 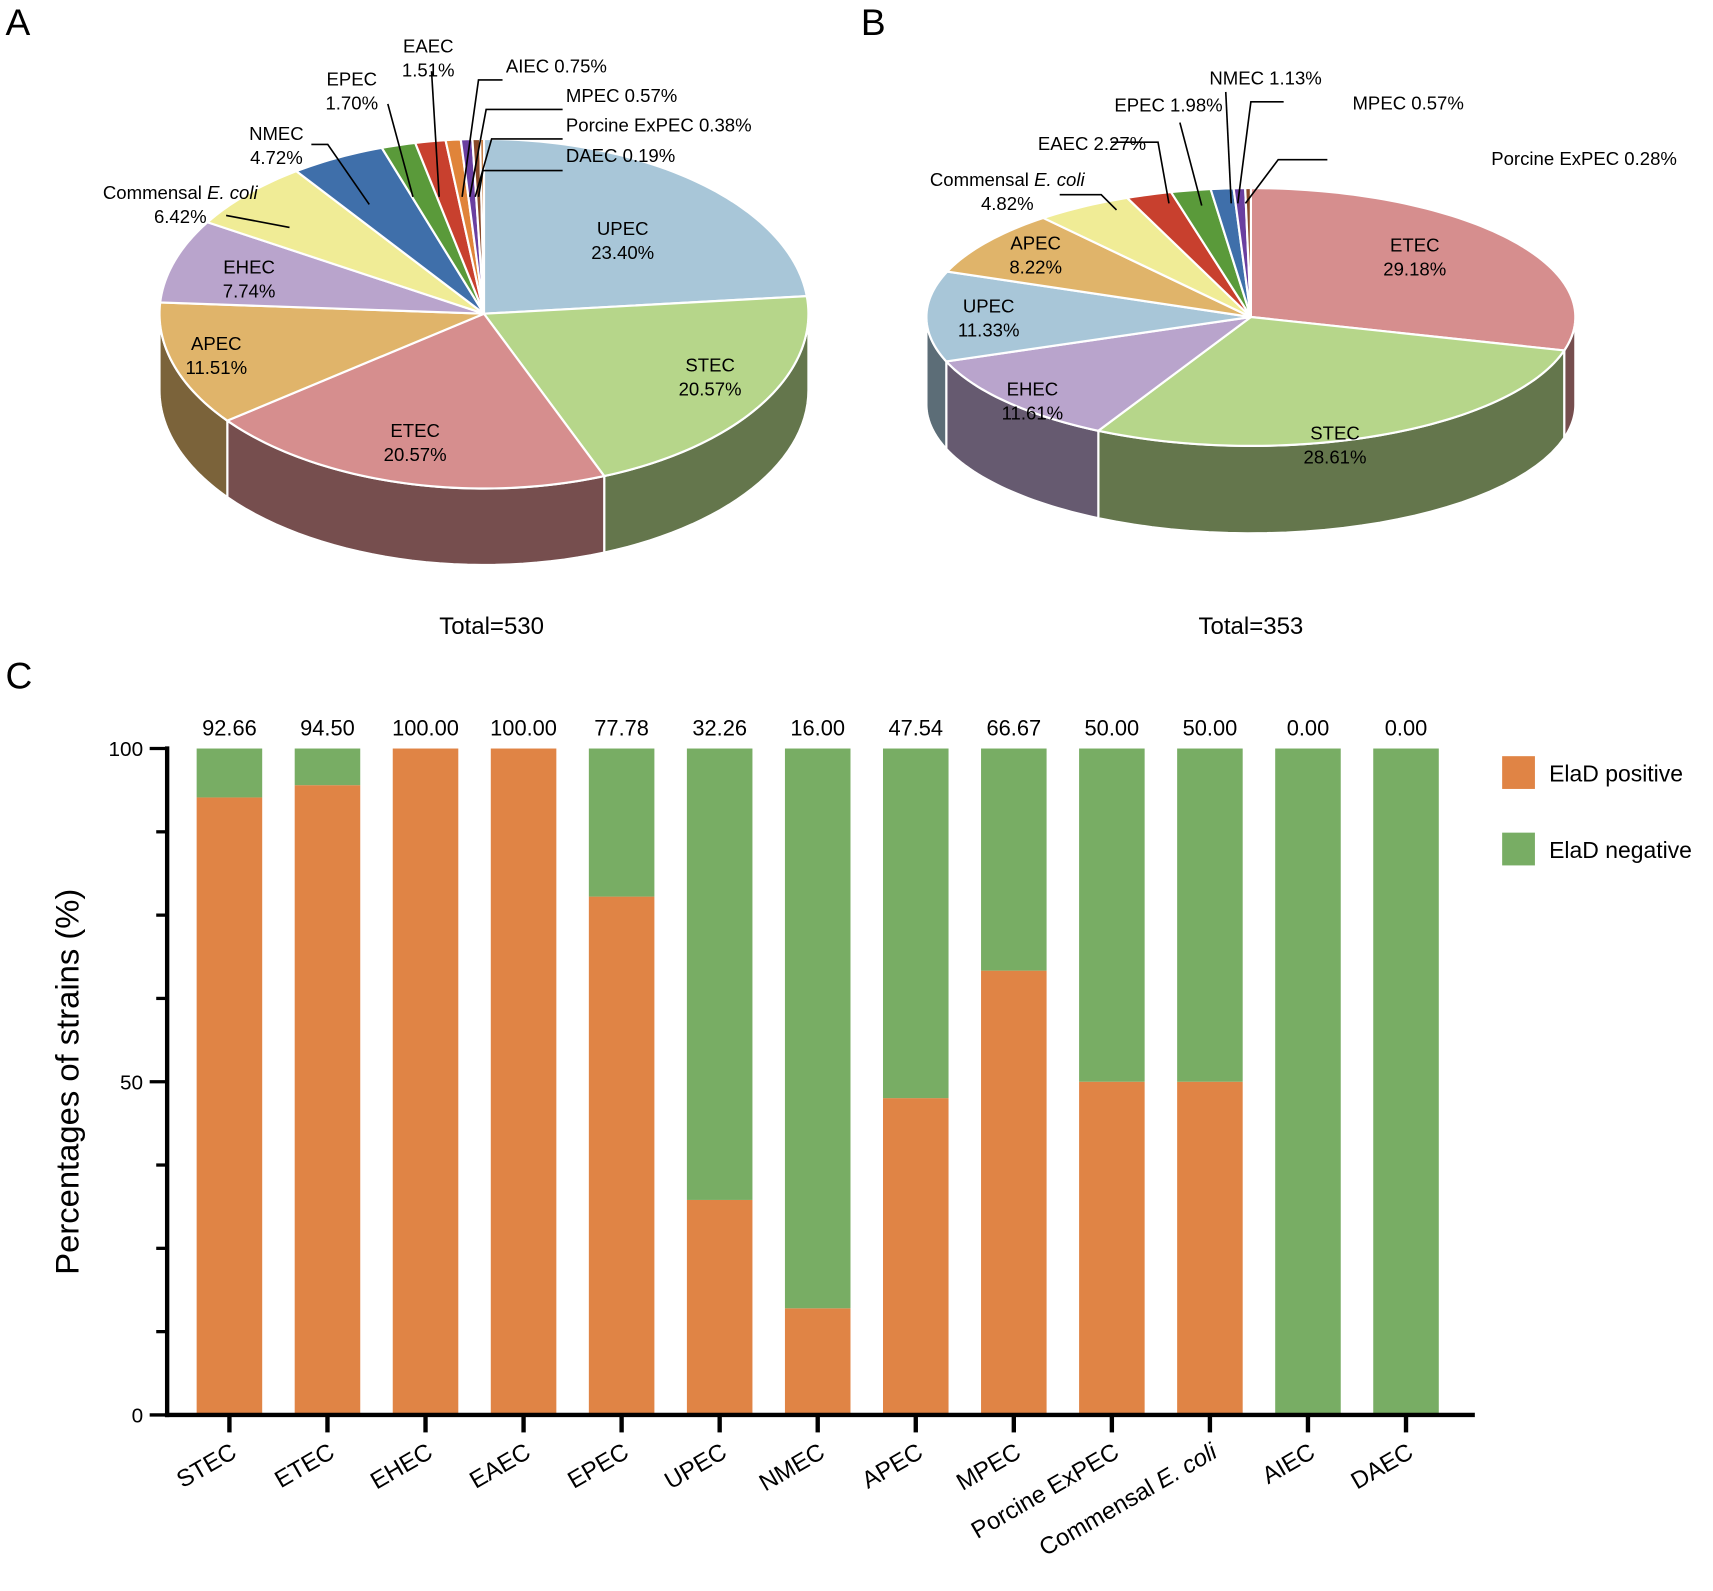 What do you see at coordinates (1265, 77) in the screenshot?
I see `pie-label: NMEC 1.13%` at bounding box center [1265, 77].